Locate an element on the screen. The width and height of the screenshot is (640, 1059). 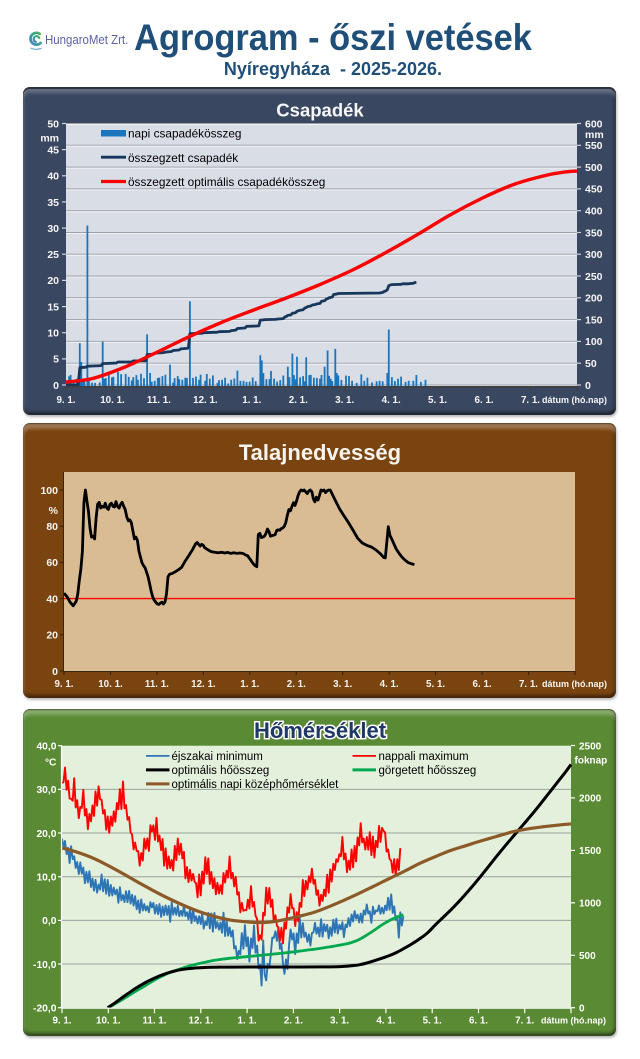
svg-text: 80 is located at coordinates (52, 527).